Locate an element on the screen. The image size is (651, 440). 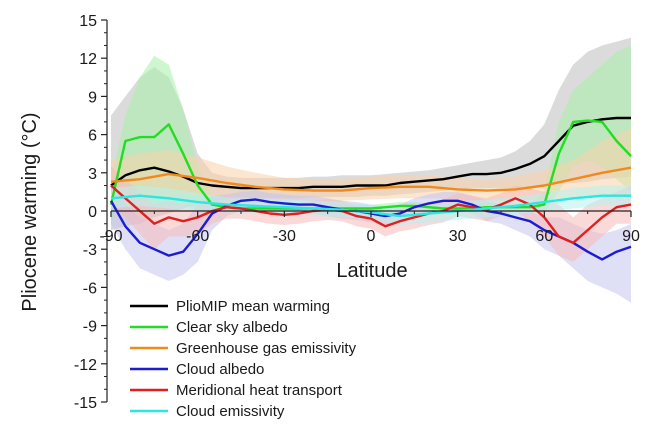
x-axis-title: Latitude is located at coordinates (371, 271).